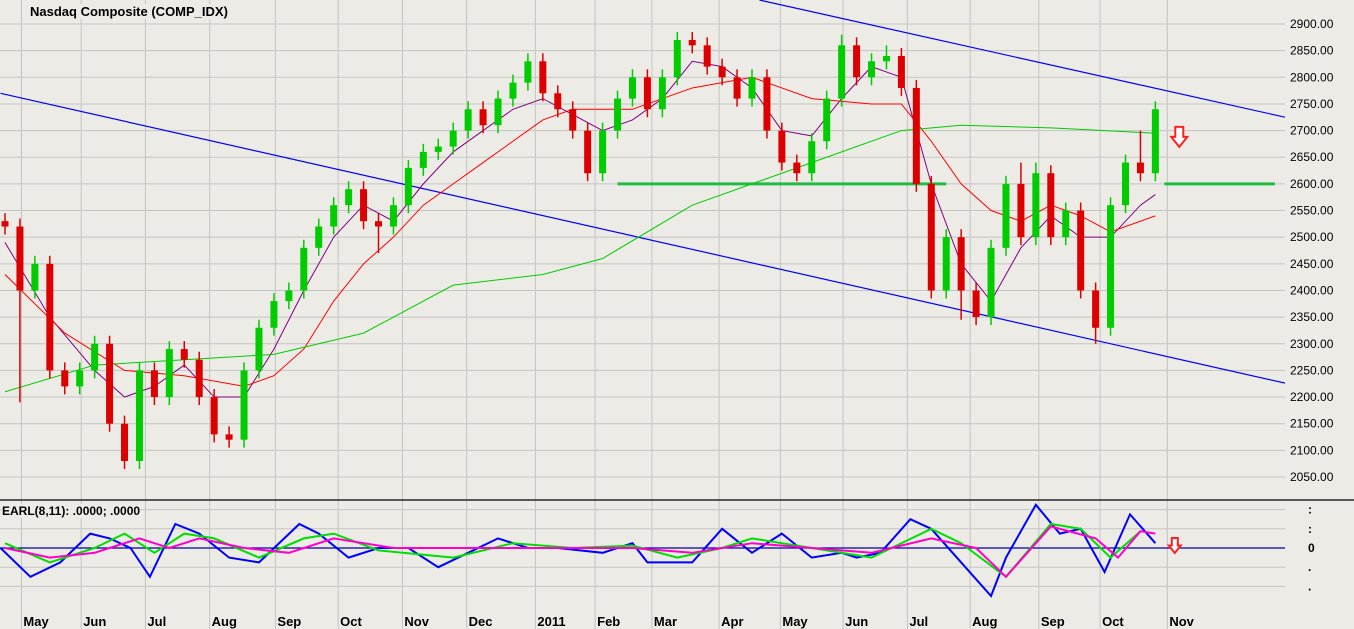 The image size is (1354, 629). Describe the element at coordinates (289, 621) in the screenshot. I see `x-tick-label: Sep` at that location.